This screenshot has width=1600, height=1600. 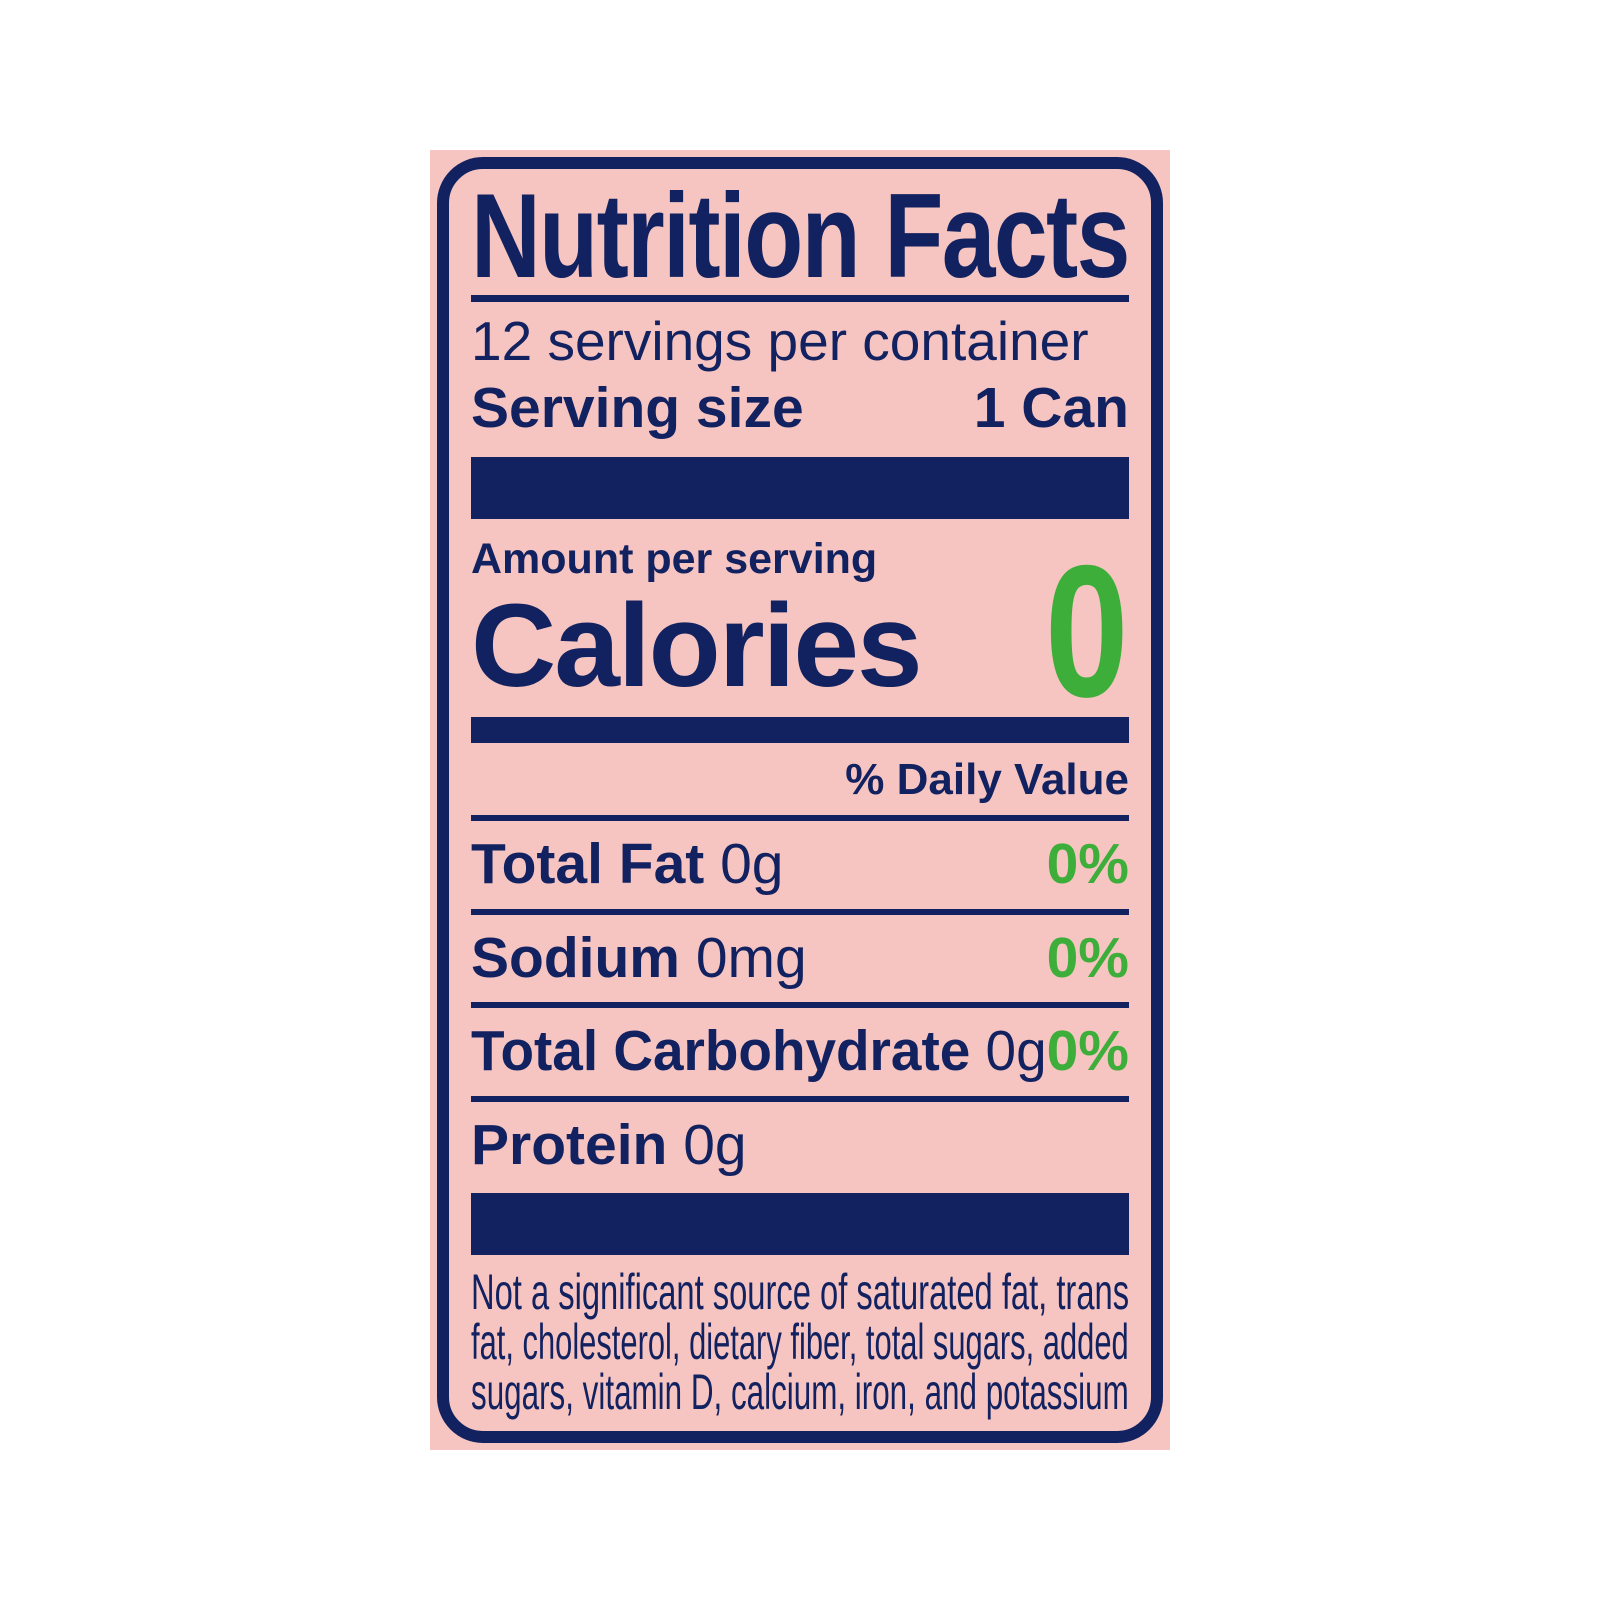 What do you see at coordinates (697, 645) in the screenshot?
I see `calories-label: Calories` at bounding box center [697, 645].